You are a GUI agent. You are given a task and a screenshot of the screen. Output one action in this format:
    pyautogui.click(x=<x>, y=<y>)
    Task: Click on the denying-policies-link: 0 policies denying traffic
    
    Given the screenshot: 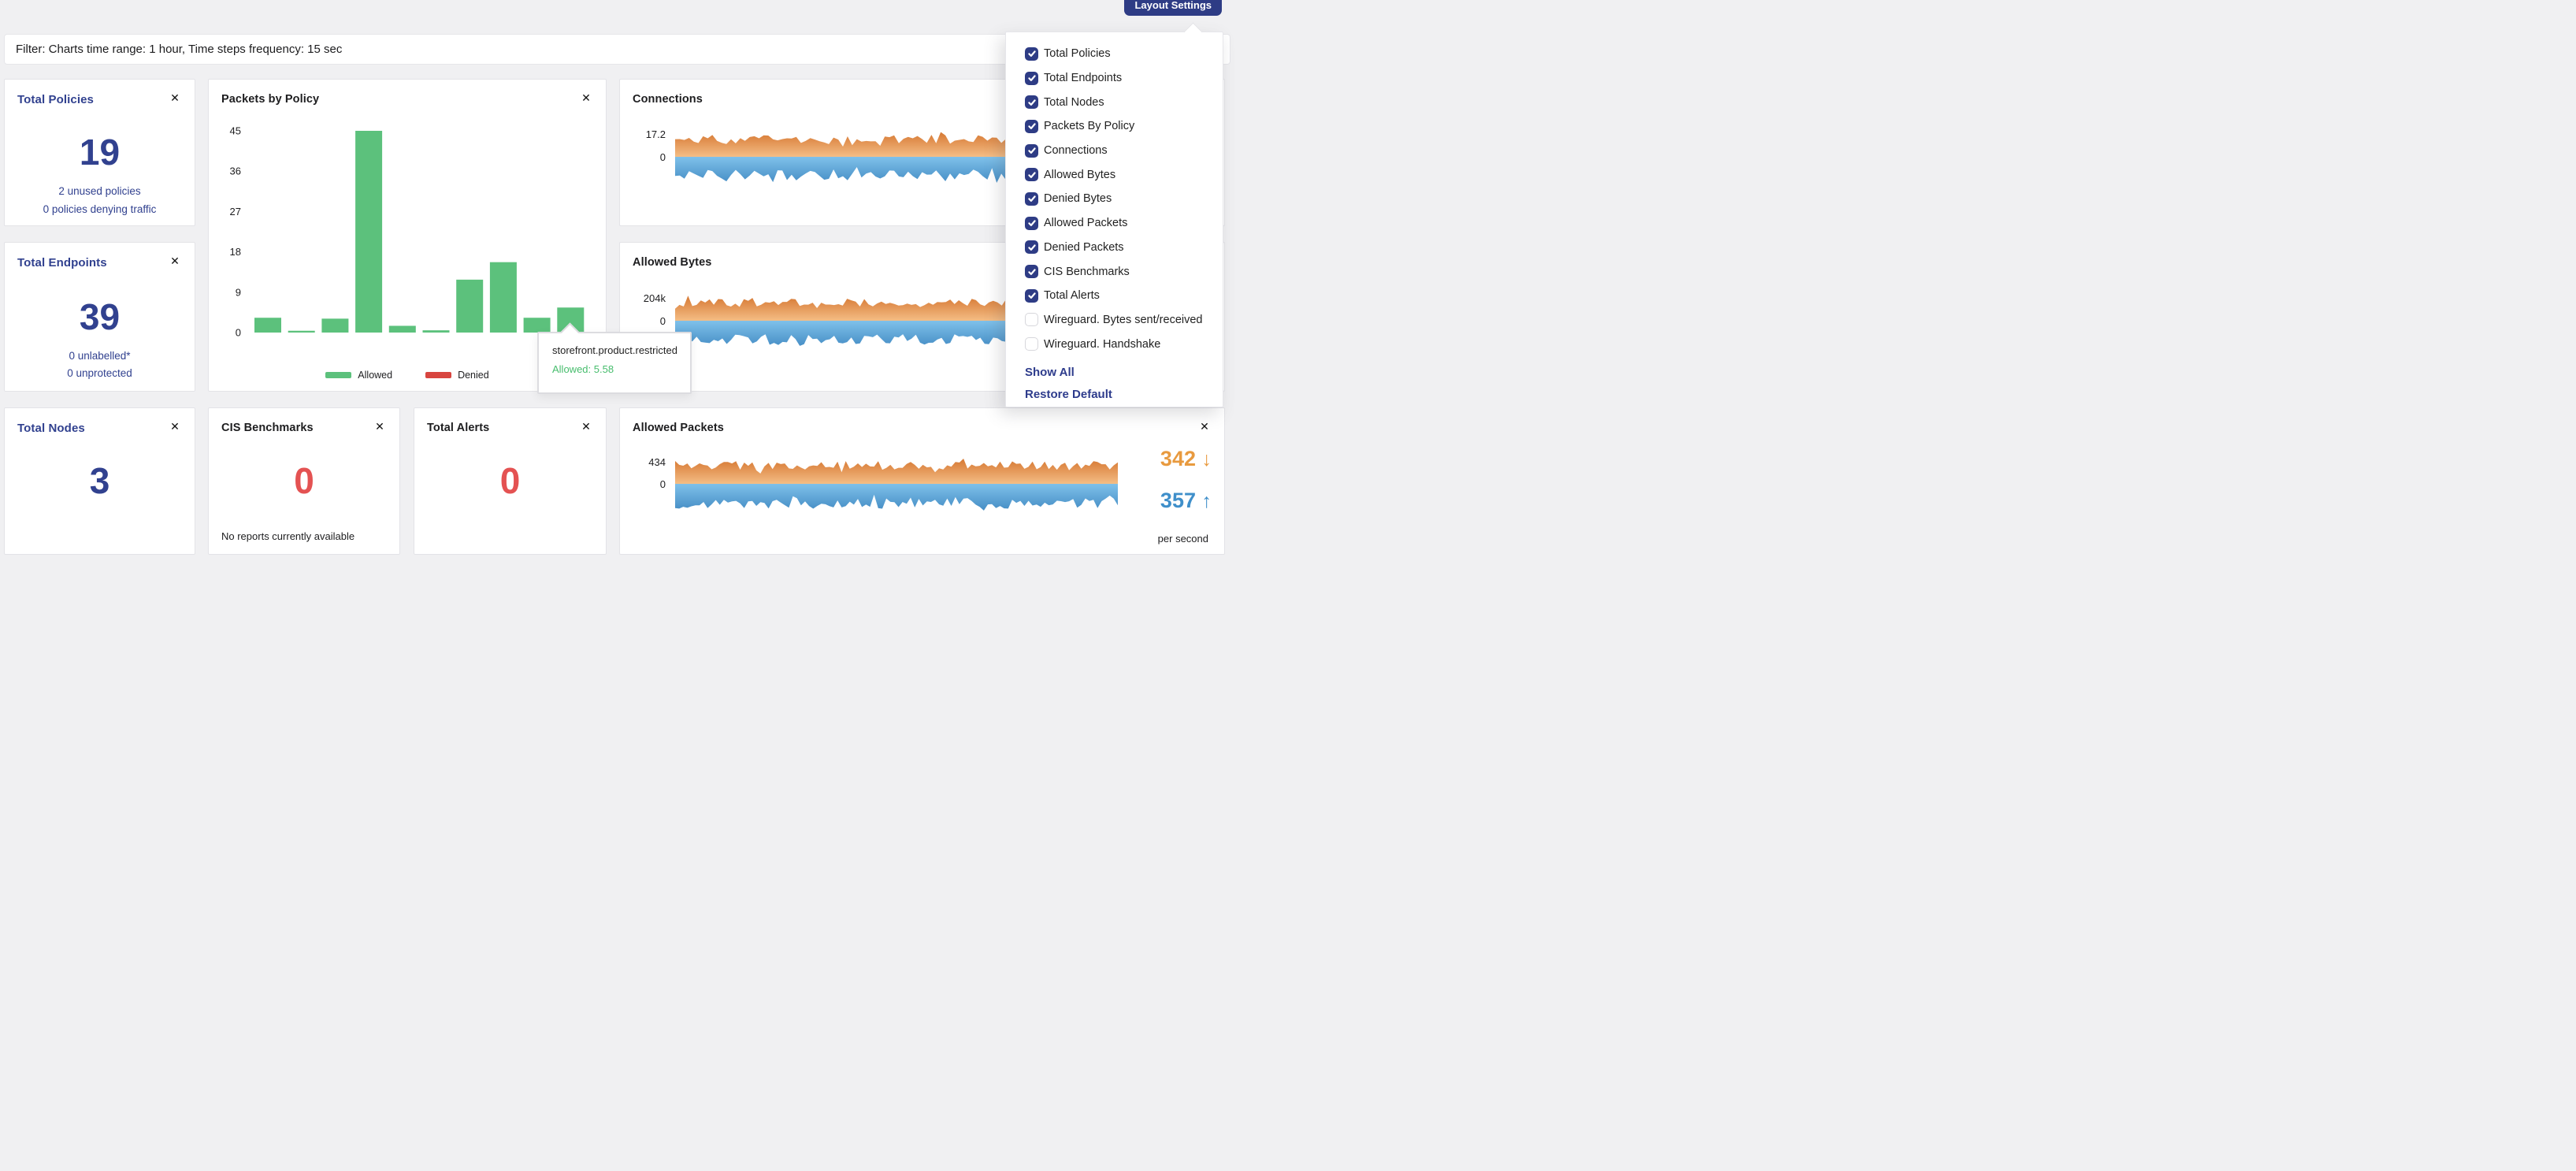 What is the action you would take?
    pyautogui.click(x=100, y=209)
    